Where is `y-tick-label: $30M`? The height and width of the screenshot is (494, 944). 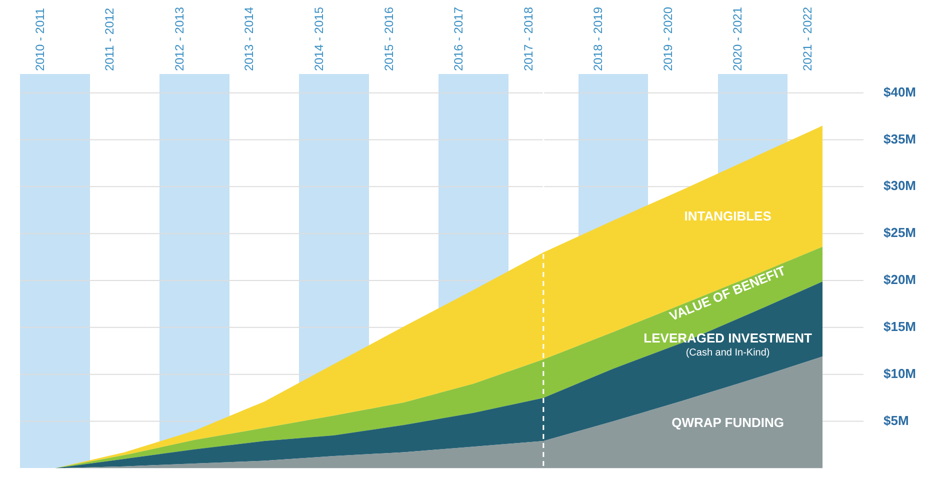
y-tick-label: $30M is located at coordinates (899, 186).